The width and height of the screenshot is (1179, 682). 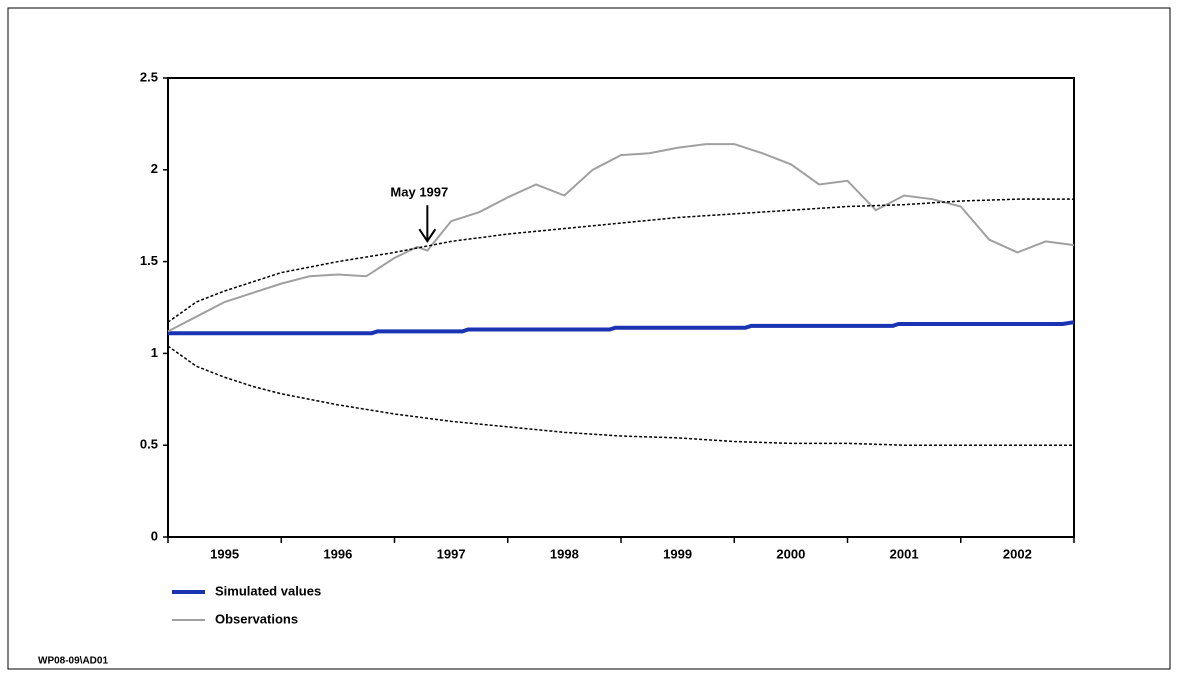 I want to click on y-tick-label: 0, so click(x=154, y=535).